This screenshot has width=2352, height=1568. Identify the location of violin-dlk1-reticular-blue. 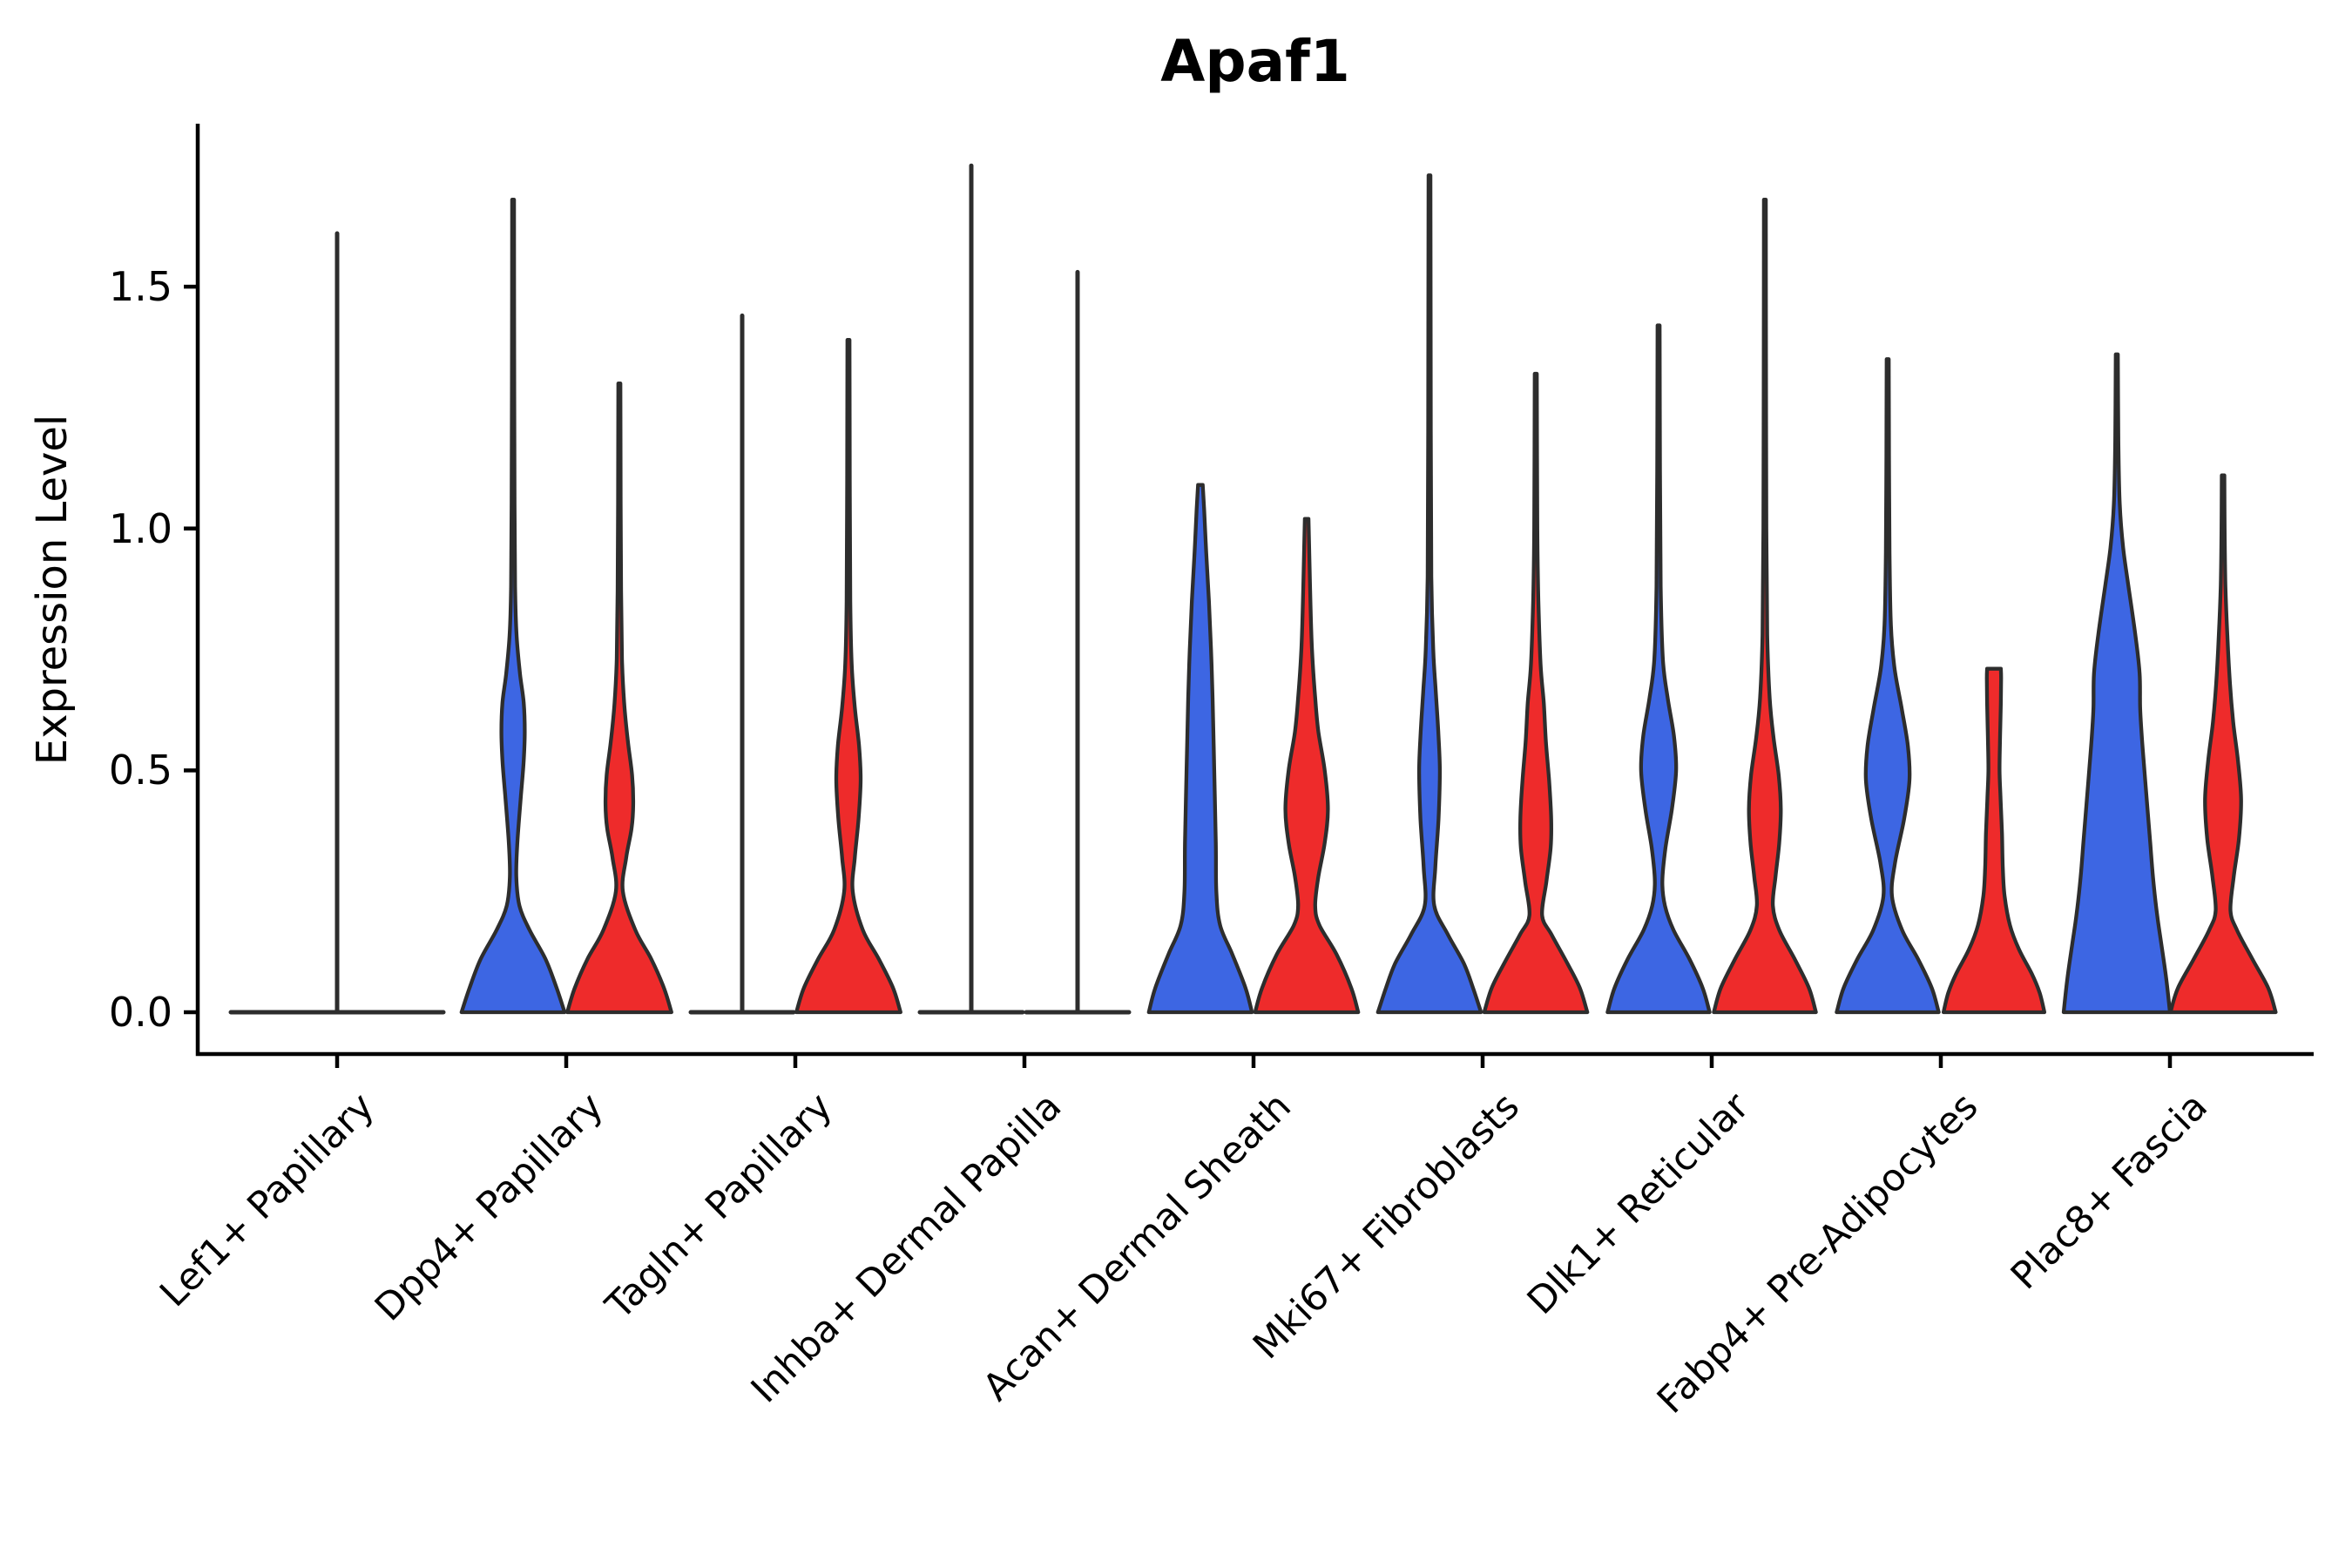
(1658, 669).